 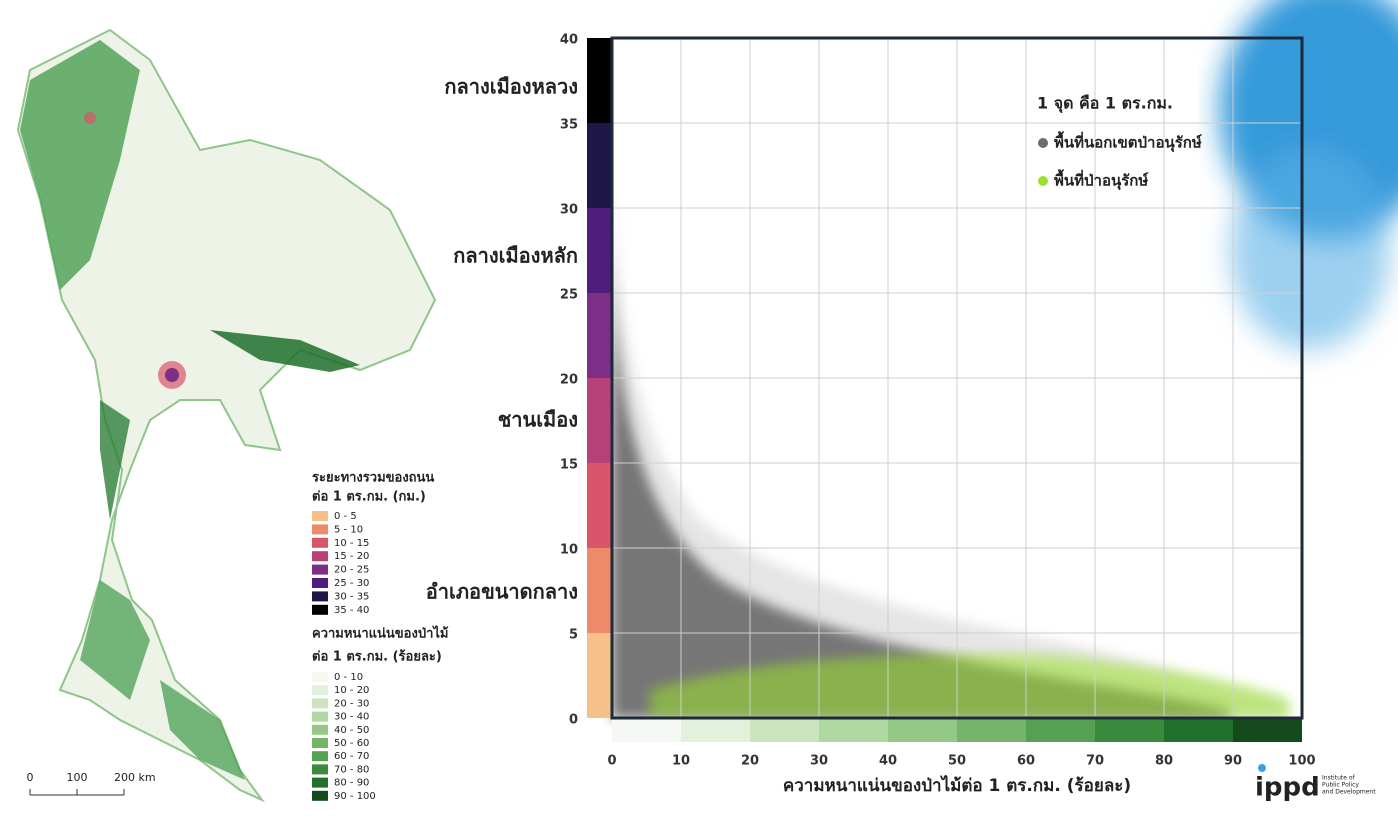 What do you see at coordinates (1309, 175) in the screenshot?
I see `decoration` at bounding box center [1309, 175].